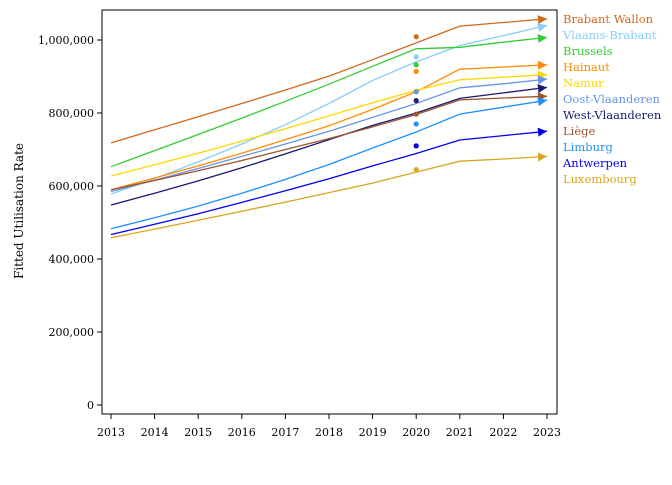 This screenshot has height=485, width=672. I want to click on legend-entry: Vlaams-Brabant, so click(609, 35).